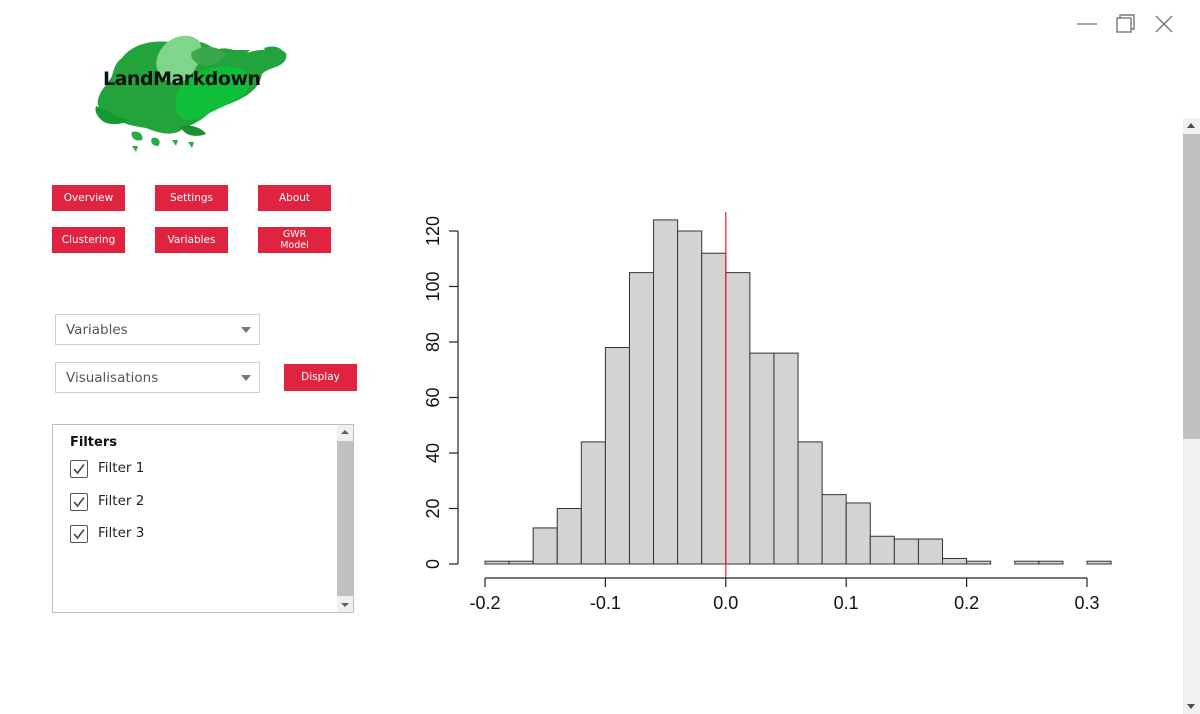  What do you see at coordinates (320, 377) in the screenshot?
I see `display-button: Display` at bounding box center [320, 377].